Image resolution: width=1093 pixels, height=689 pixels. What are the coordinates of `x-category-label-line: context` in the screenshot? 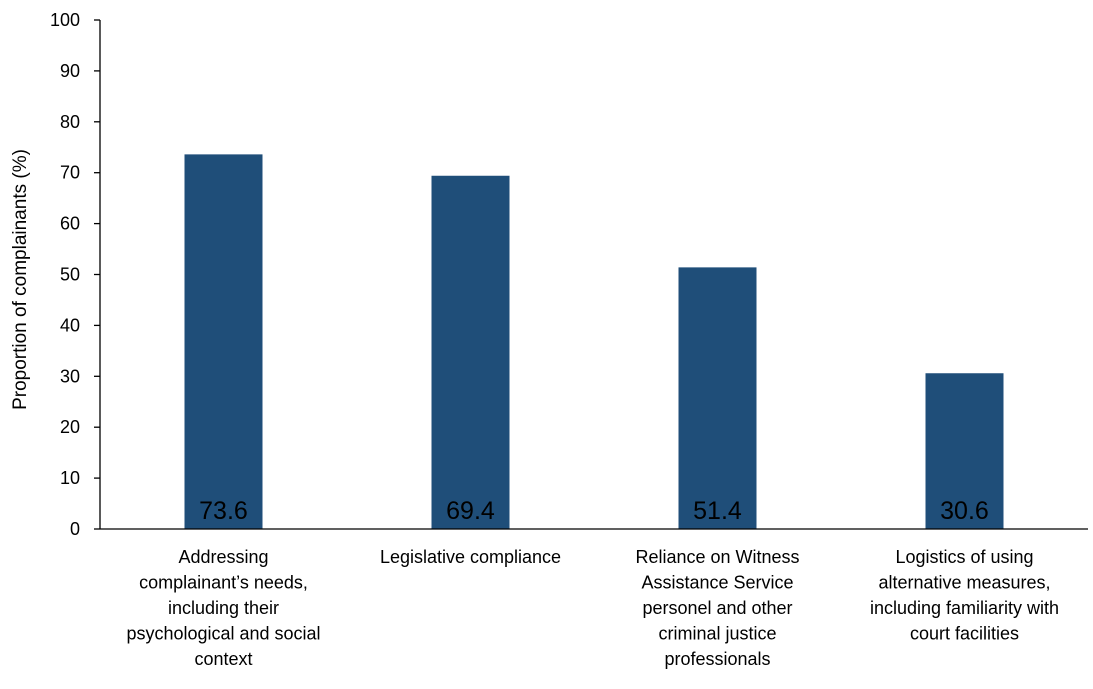 It's located at (223, 659).